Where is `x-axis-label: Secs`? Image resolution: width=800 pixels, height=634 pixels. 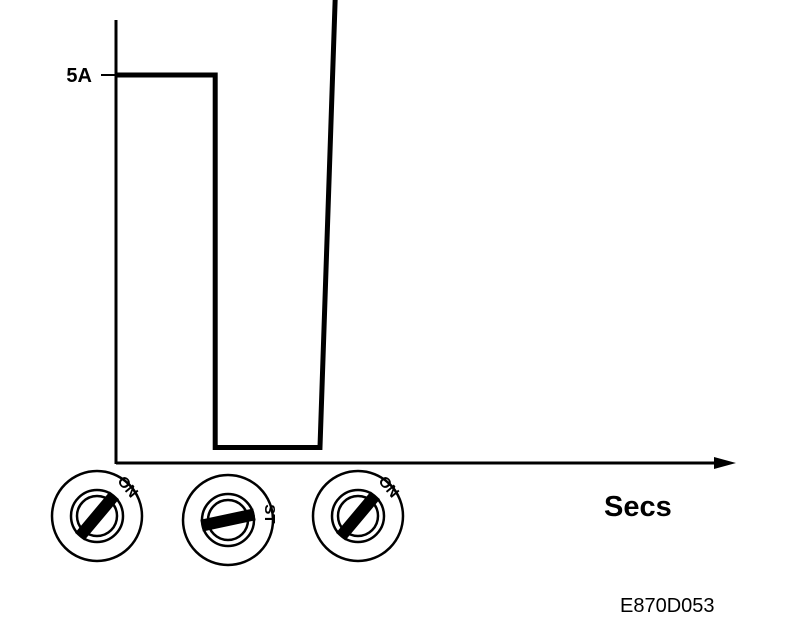 x-axis-label: Secs is located at coordinates (638, 507).